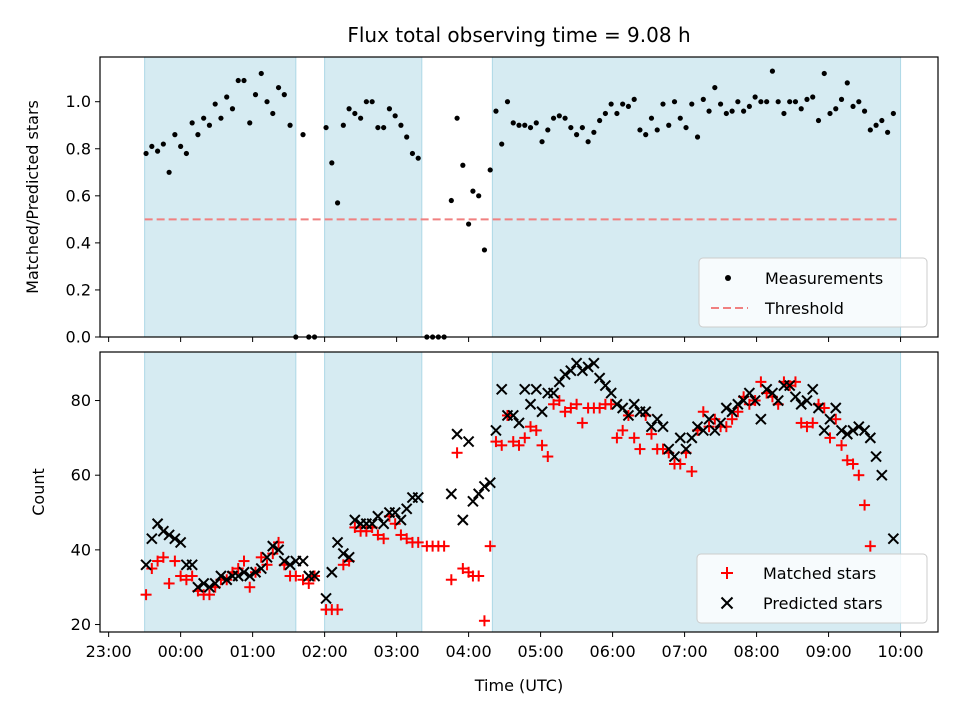 Image resolution: width=960 pixels, height=720 pixels. I want to click on y-tick-label: 0.4, so click(78, 242).